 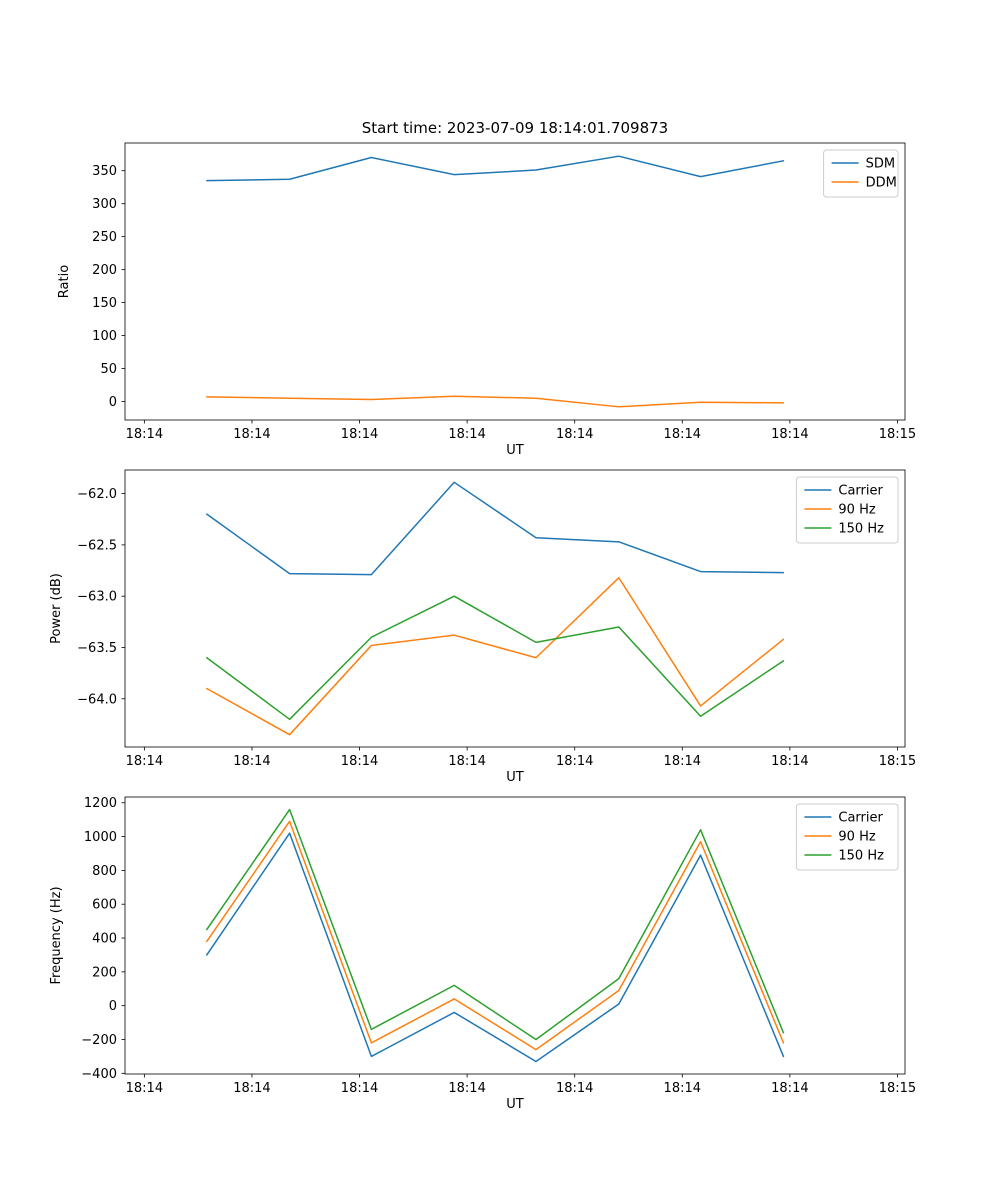 What do you see at coordinates (104, 871) in the screenshot?
I see `y-tick-label: 800` at bounding box center [104, 871].